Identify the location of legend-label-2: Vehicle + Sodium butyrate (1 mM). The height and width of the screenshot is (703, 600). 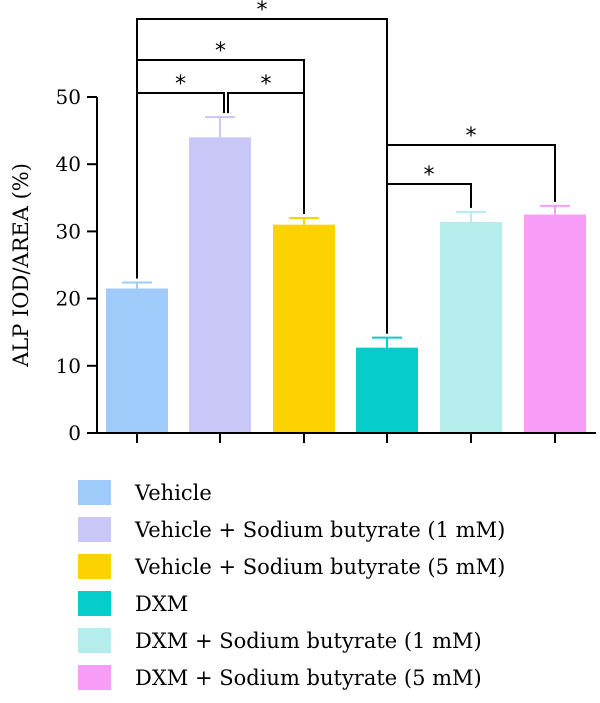
(320, 529).